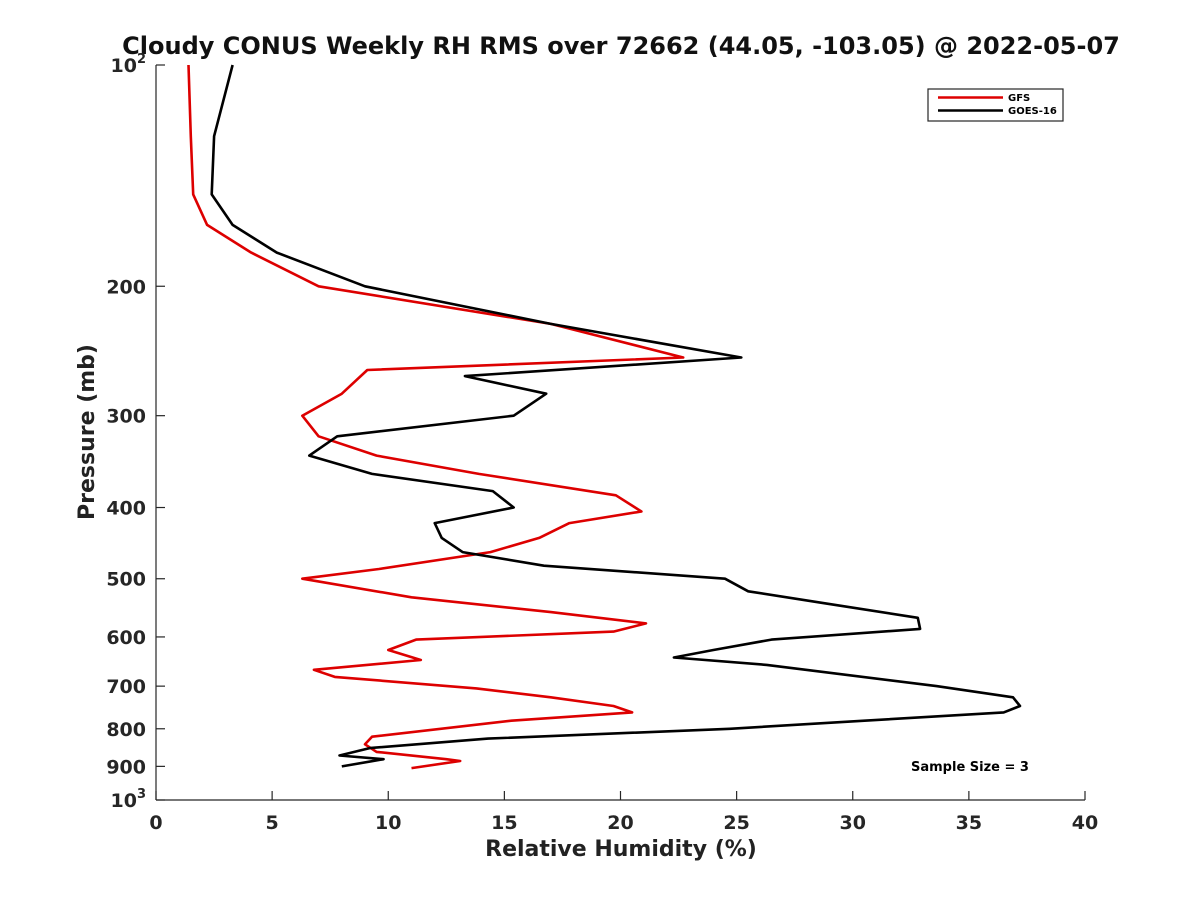 The height and width of the screenshot is (900, 1200). Describe the element at coordinates (126, 417) in the screenshot. I see `y-tick-label: 300` at that location.